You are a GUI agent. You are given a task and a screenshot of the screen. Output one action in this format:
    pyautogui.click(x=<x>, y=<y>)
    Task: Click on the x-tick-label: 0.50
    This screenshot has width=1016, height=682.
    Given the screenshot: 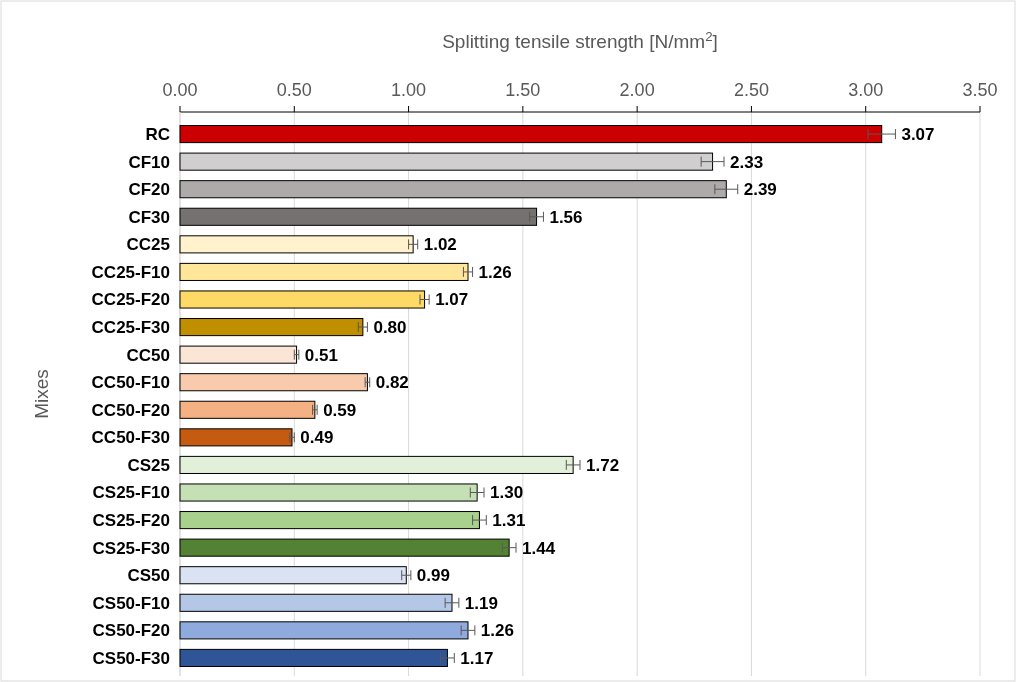 What is the action you would take?
    pyautogui.click(x=294, y=90)
    